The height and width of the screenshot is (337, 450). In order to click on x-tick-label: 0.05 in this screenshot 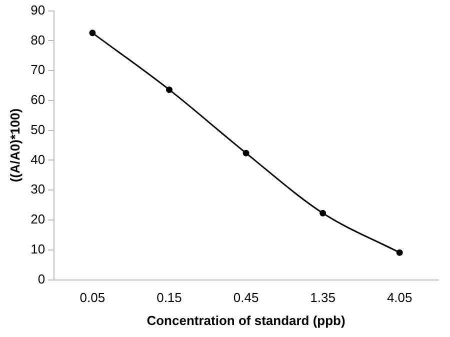, I will do `click(93, 298)`.